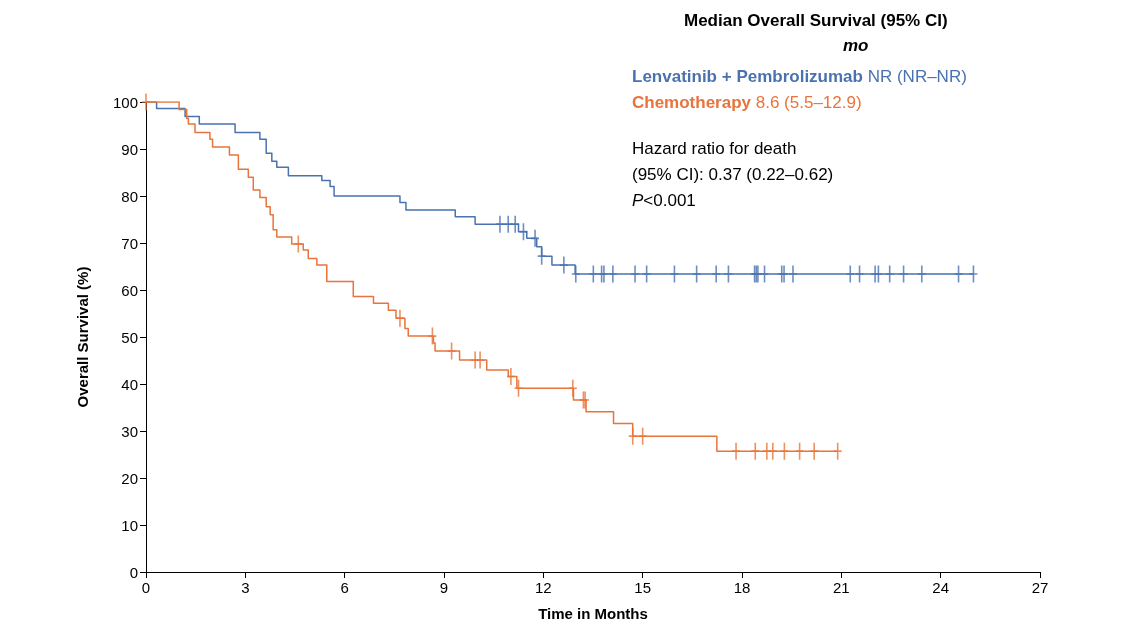 The height and width of the screenshot is (642, 1128). I want to click on x-tick-label: 21, so click(841, 587).